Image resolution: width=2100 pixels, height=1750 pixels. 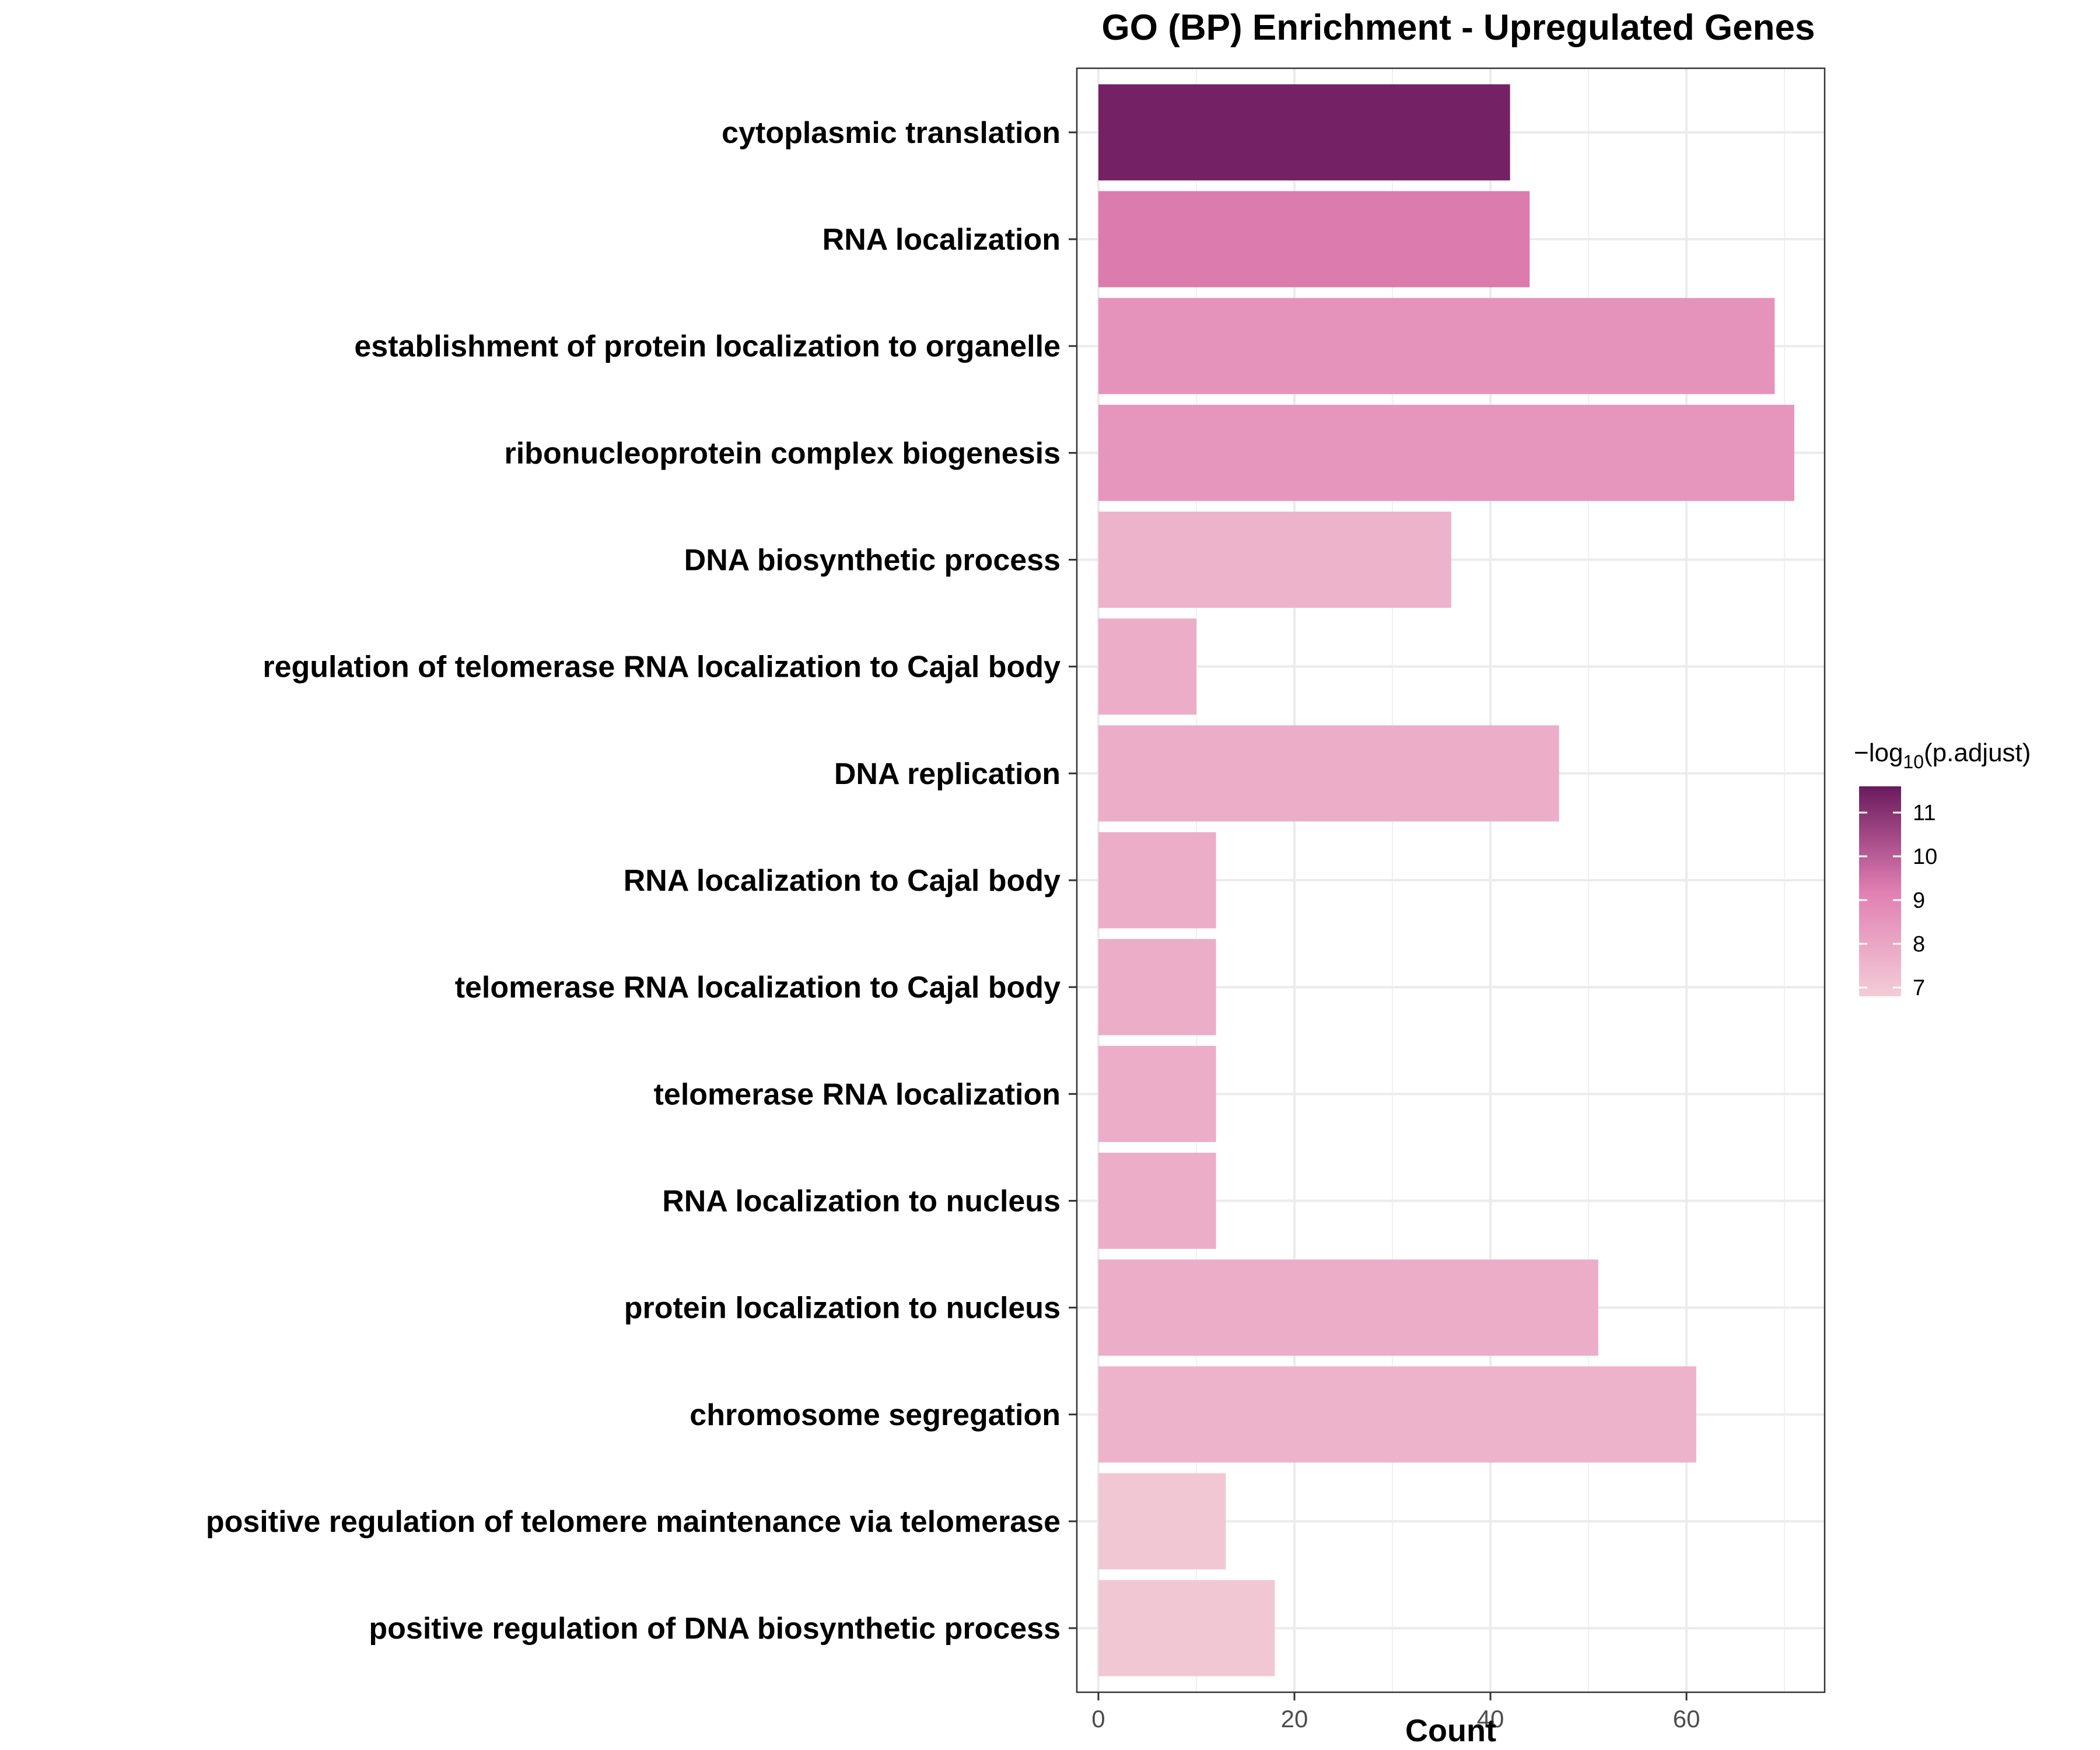 What do you see at coordinates (1490, 1718) in the screenshot?
I see `x-tick-label: 40` at bounding box center [1490, 1718].